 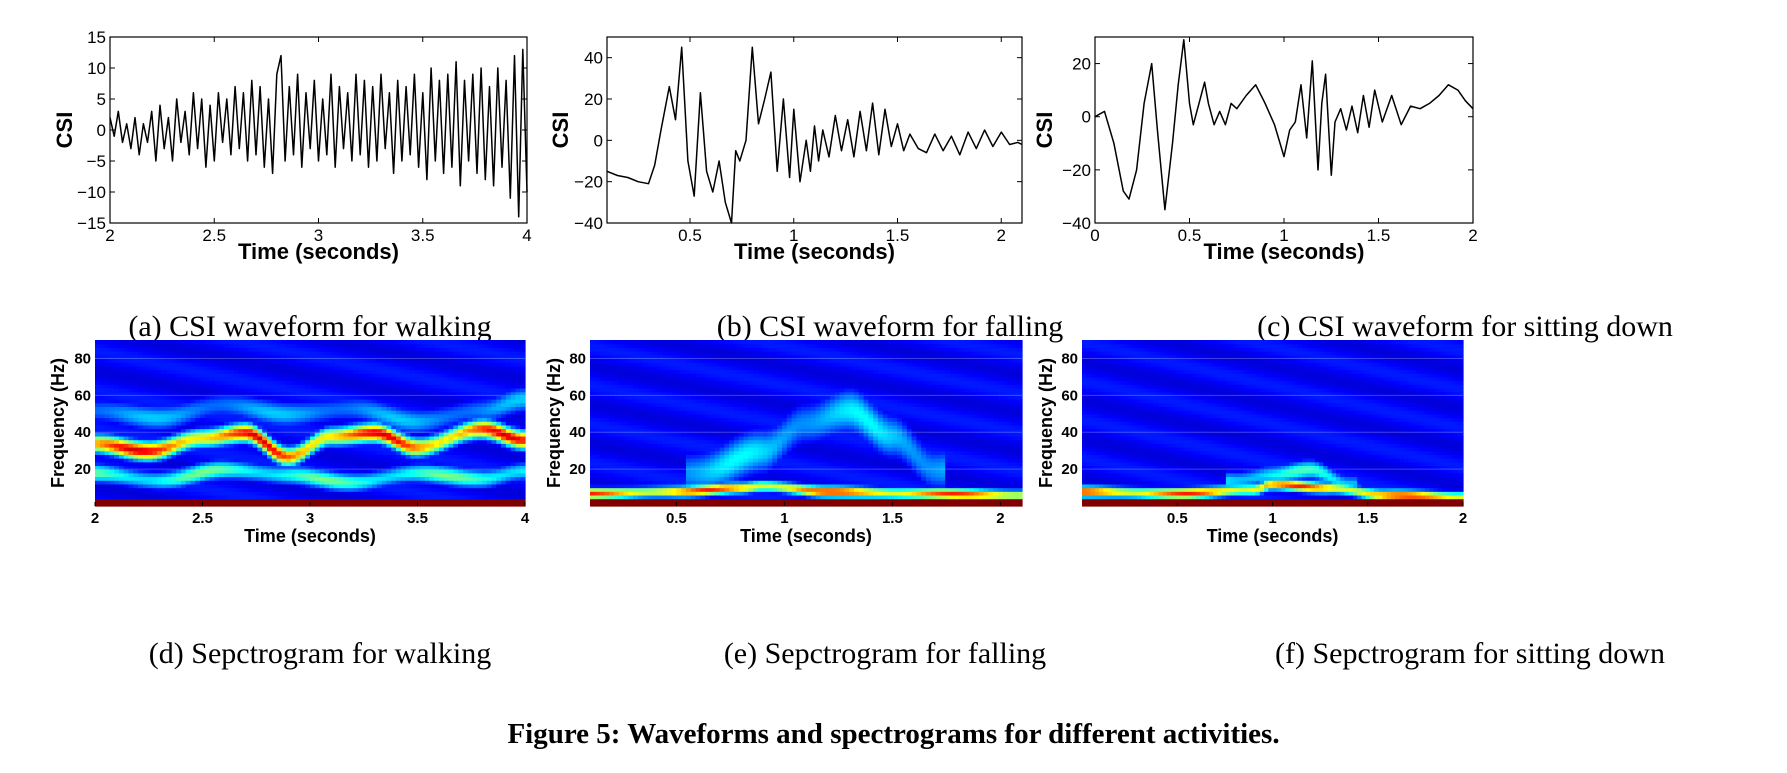 I want to click on x-axis-title: Time (seconds), so click(x=1284, y=251).